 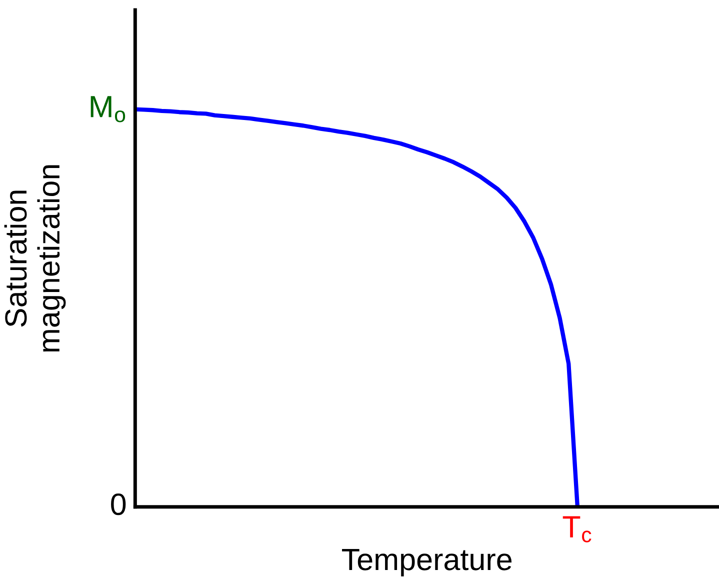 What do you see at coordinates (577, 529) in the screenshot?
I see `text: T$_{c}$` at bounding box center [577, 529].